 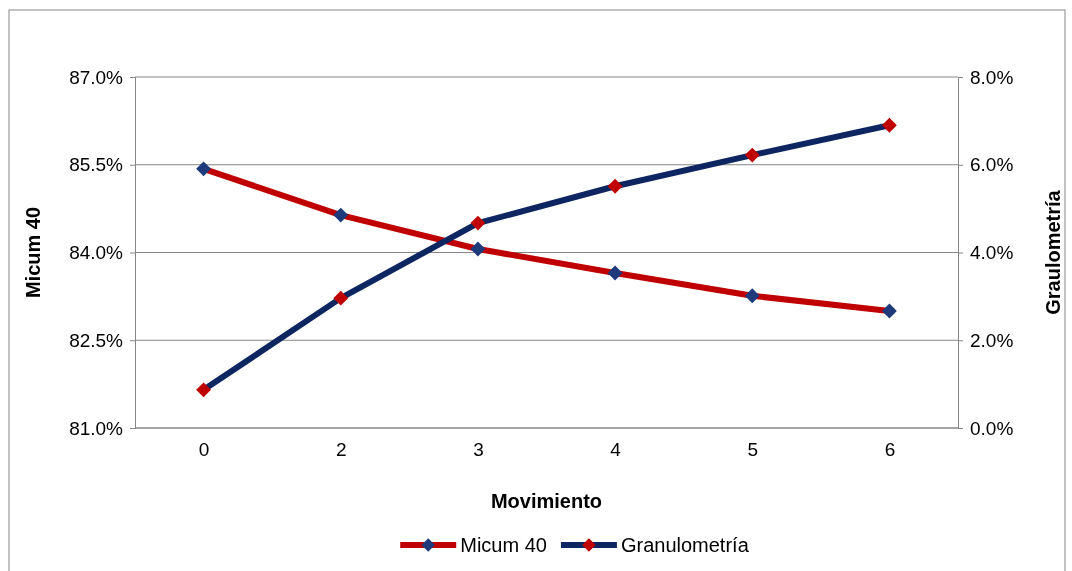 I want to click on x-tick-label: 6, so click(x=890, y=449).